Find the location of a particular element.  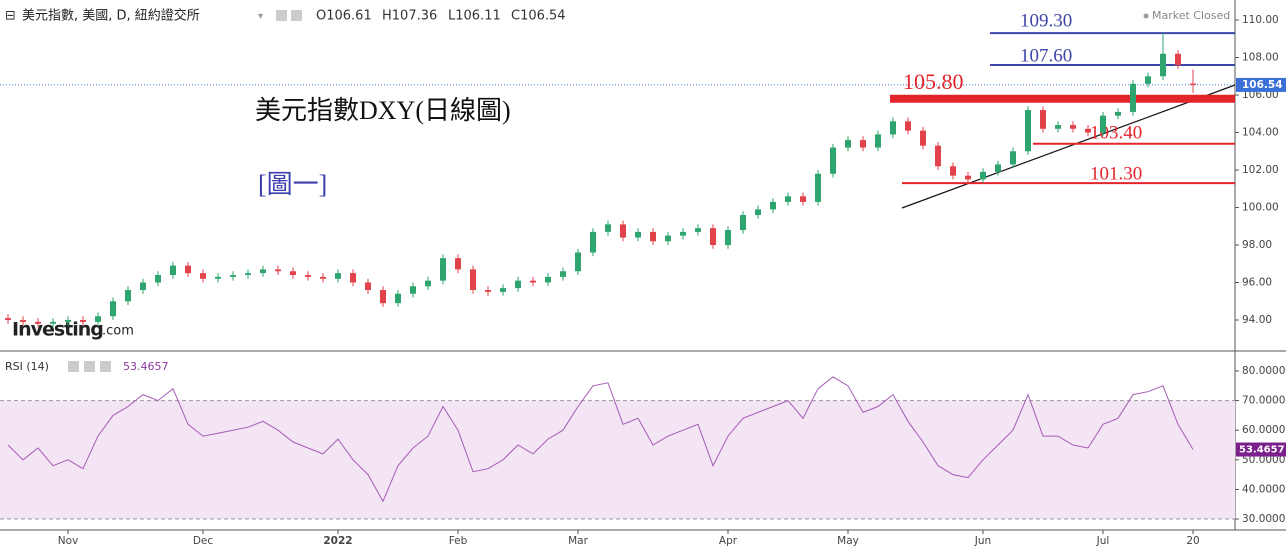

settings-icon is located at coordinates (296, 15).